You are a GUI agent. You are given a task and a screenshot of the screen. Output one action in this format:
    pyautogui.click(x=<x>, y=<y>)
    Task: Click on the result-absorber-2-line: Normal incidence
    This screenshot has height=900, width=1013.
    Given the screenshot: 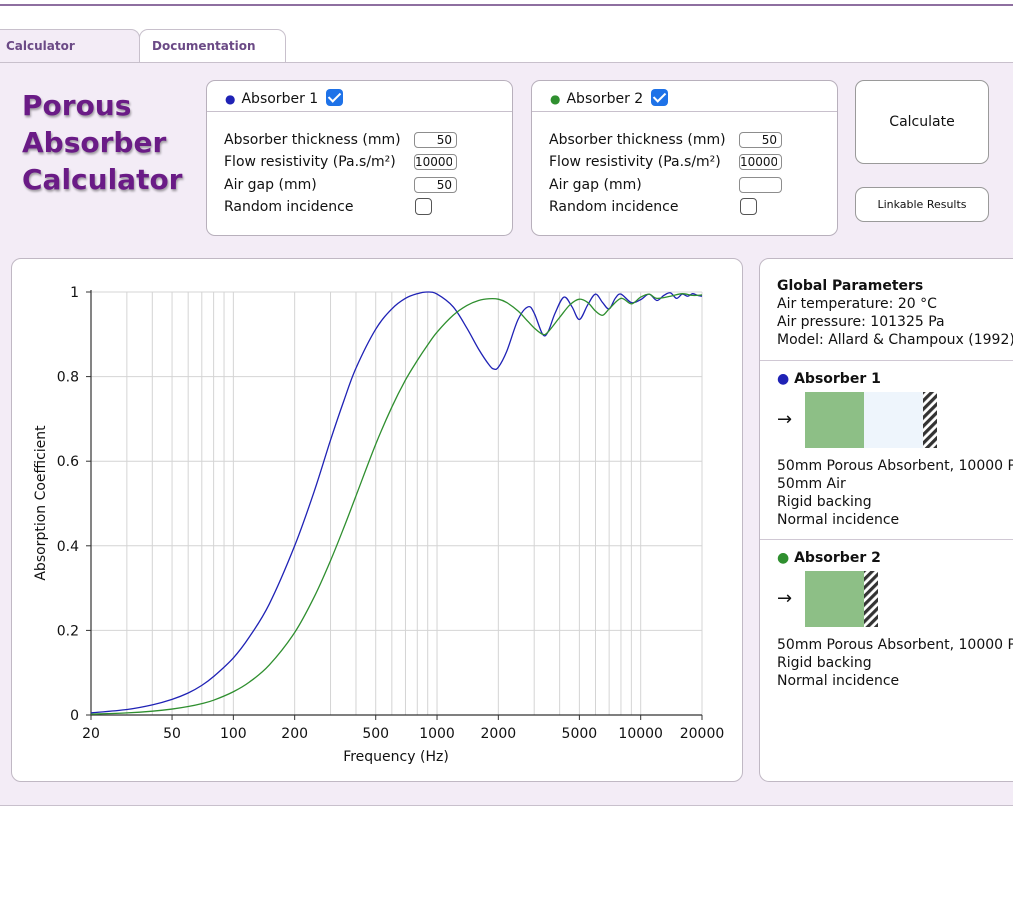 What is the action you would take?
    pyautogui.click(x=838, y=681)
    